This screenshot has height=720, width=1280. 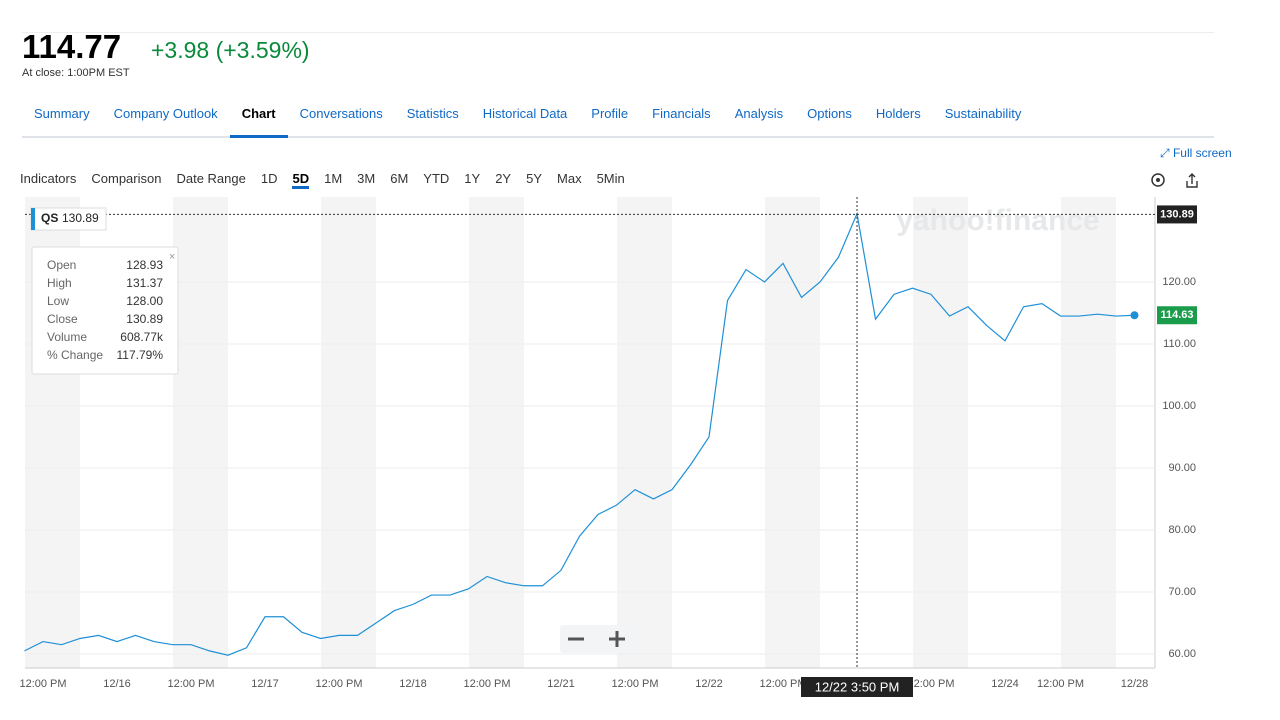 I want to click on close-note: At close: 1:00PM EST, so click(x=76, y=73).